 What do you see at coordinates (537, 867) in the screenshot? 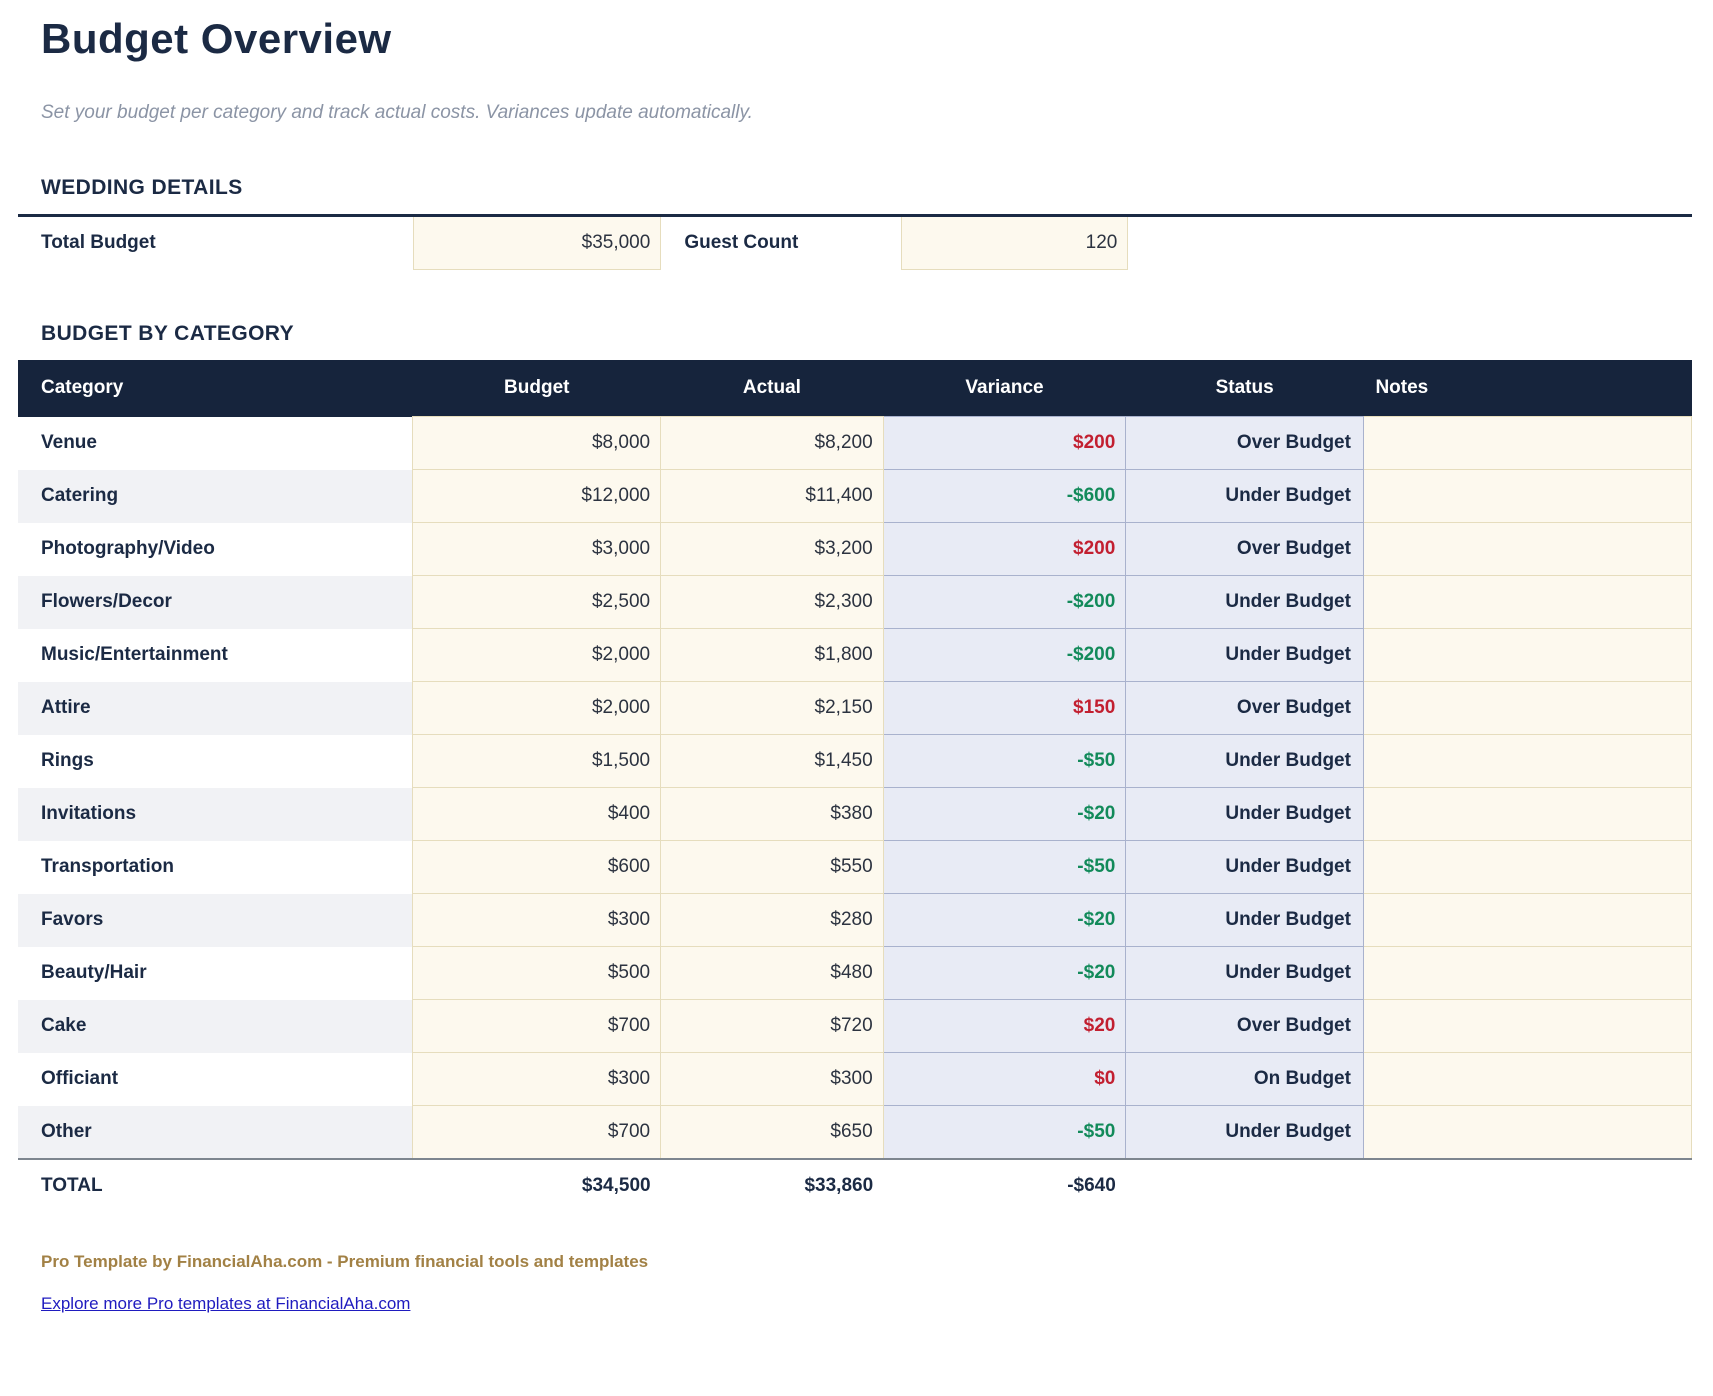
I see `budget-cell: $600` at bounding box center [537, 867].